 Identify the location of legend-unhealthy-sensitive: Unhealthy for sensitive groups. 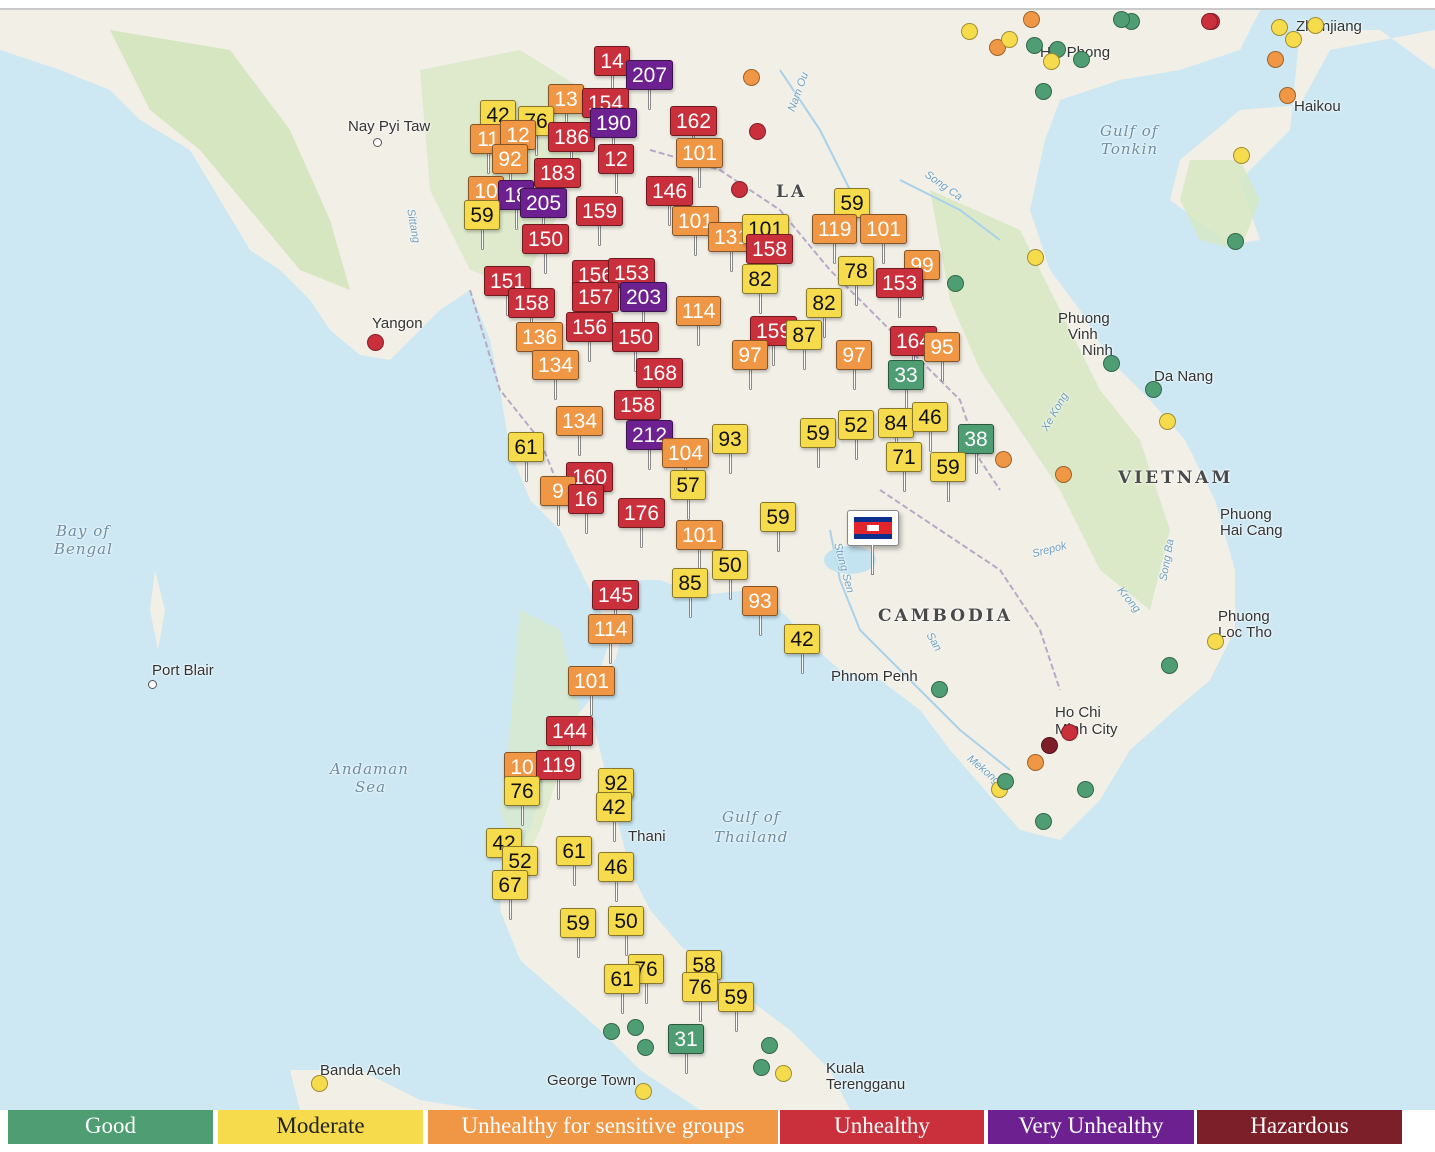
(603, 1127).